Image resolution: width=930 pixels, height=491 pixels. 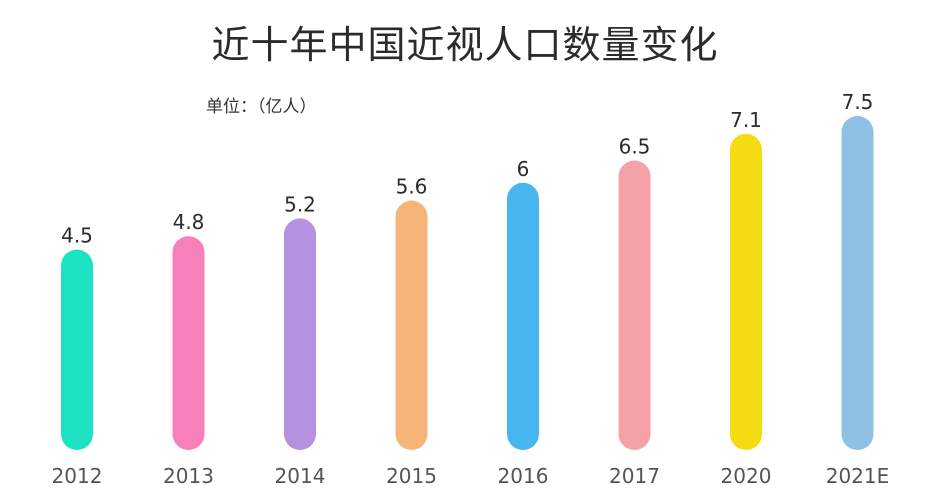 What do you see at coordinates (77, 476) in the screenshot?
I see `x-tick-label-2012: 2012` at bounding box center [77, 476].